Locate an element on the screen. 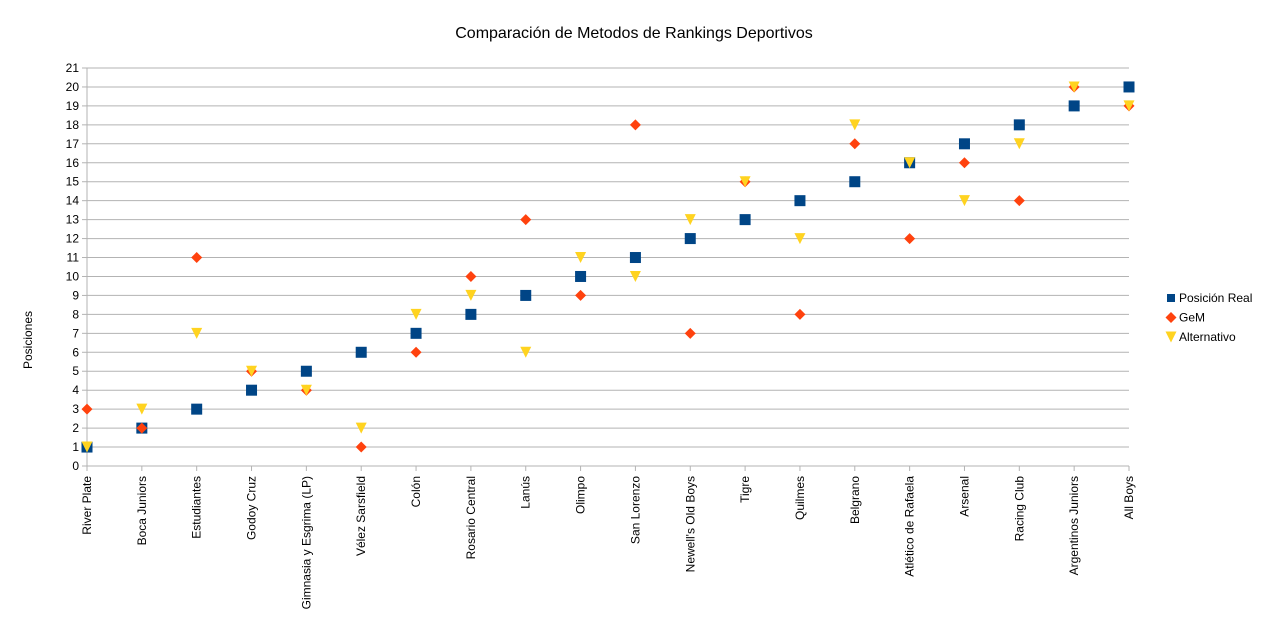 The height and width of the screenshot is (635, 1270). x-tick-label: Quilmes is located at coordinates (800, 498).